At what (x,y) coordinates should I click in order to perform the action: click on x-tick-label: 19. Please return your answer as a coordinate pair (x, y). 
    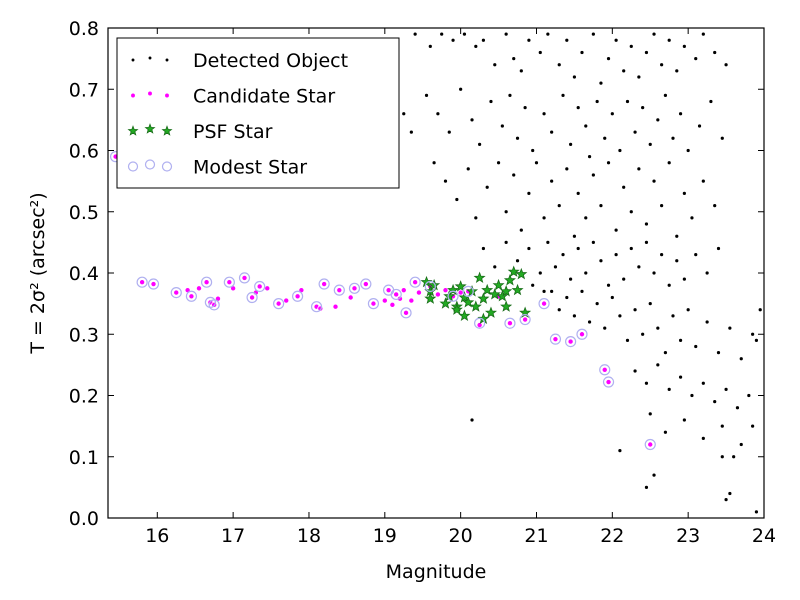
    Looking at the image, I should click on (385, 536).